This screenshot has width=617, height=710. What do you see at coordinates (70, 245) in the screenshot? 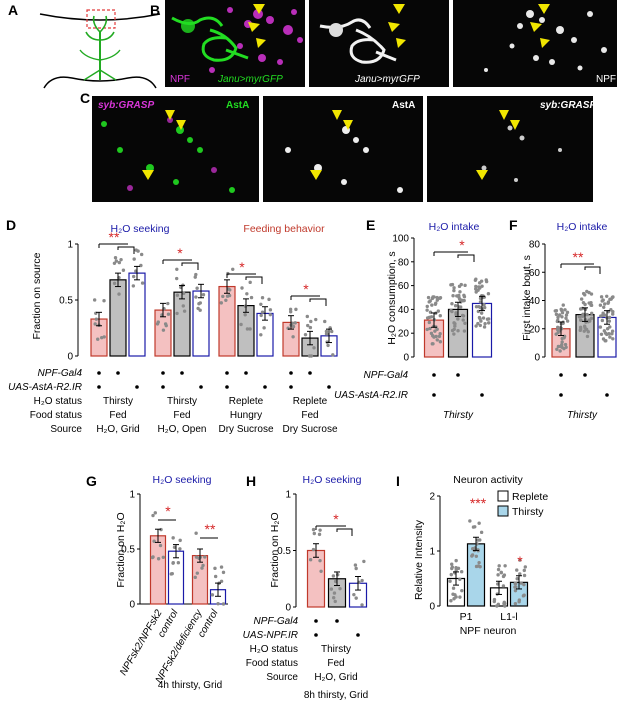
I see `panel-d-tick-label: 1` at bounding box center [70, 245].